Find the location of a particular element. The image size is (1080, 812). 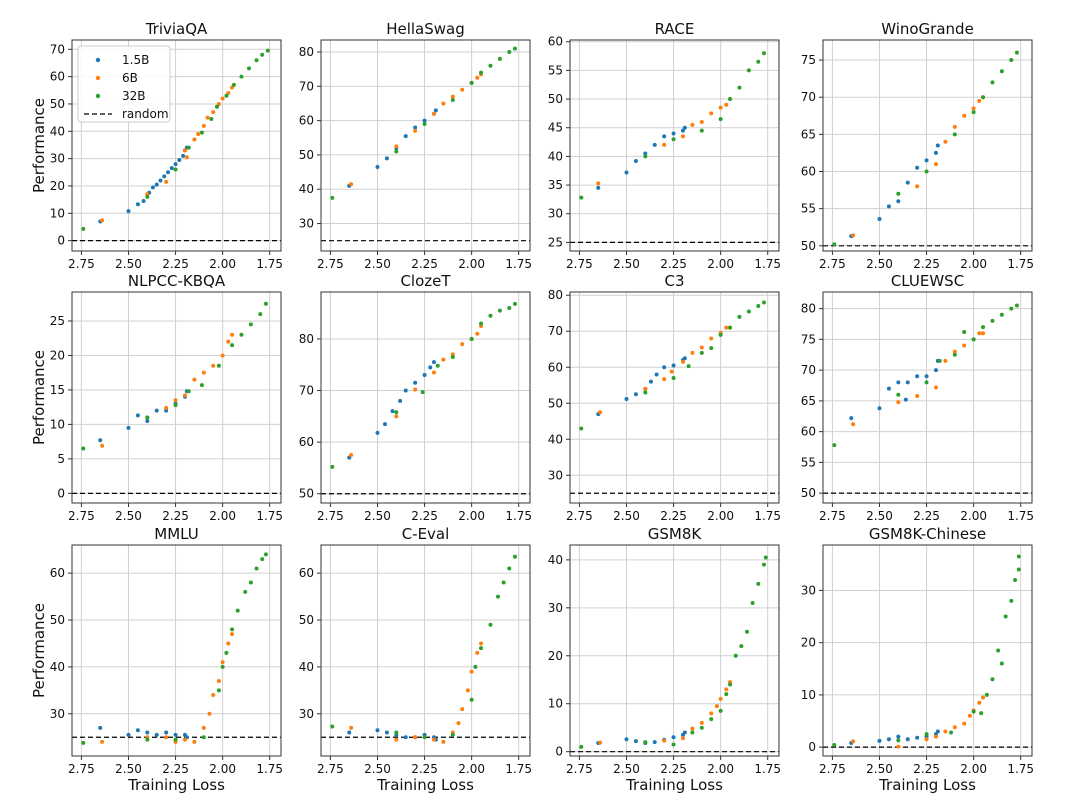

panel-c3: 2.75 2.50 2.25 2.00 1.75 30 40 50 60 70 80 C3 is located at coordinates (664, 397).